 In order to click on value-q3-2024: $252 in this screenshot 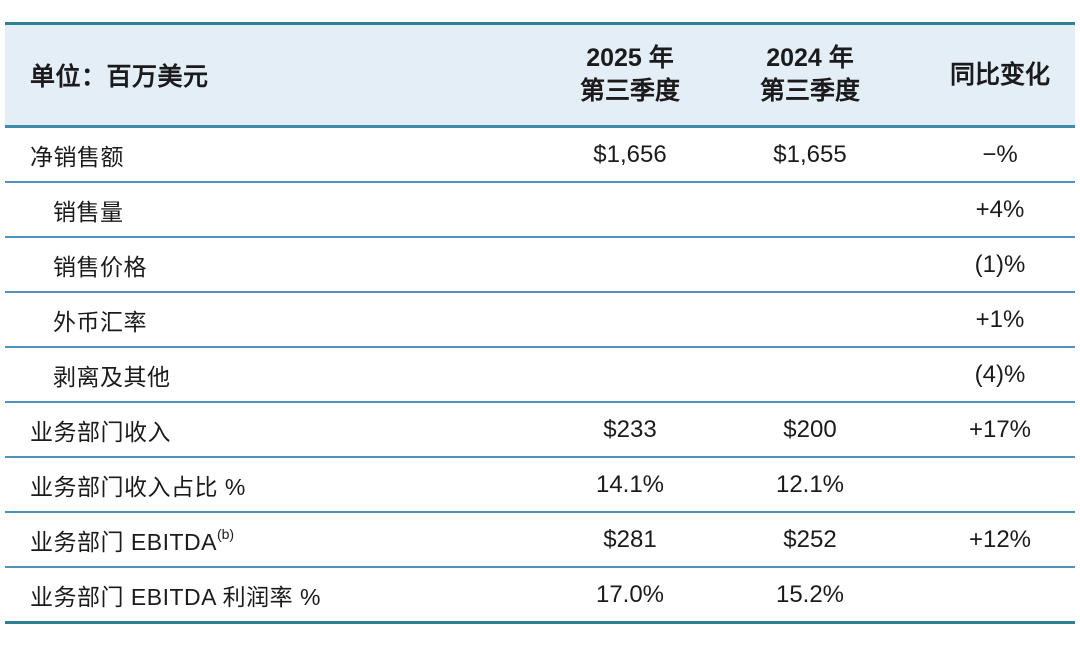, I will do `click(810, 539)`.